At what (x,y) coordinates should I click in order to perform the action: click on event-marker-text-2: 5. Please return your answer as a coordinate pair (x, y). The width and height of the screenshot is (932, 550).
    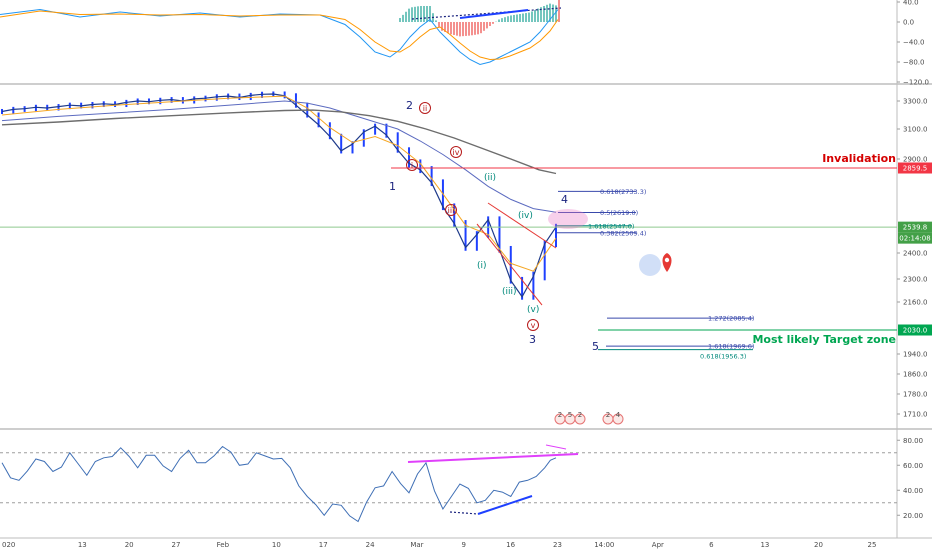
    Looking at the image, I should click on (570, 415).